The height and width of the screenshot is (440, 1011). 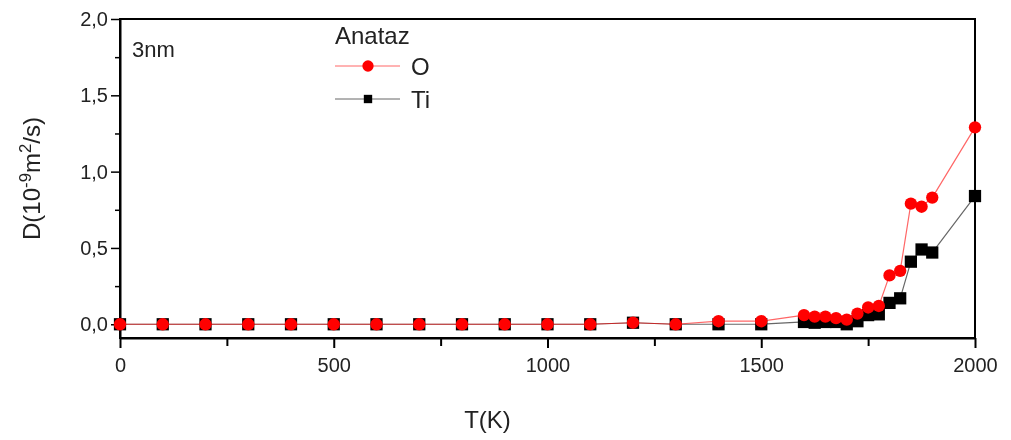 I want to click on x-tick-label: 1500, so click(x=761, y=365).